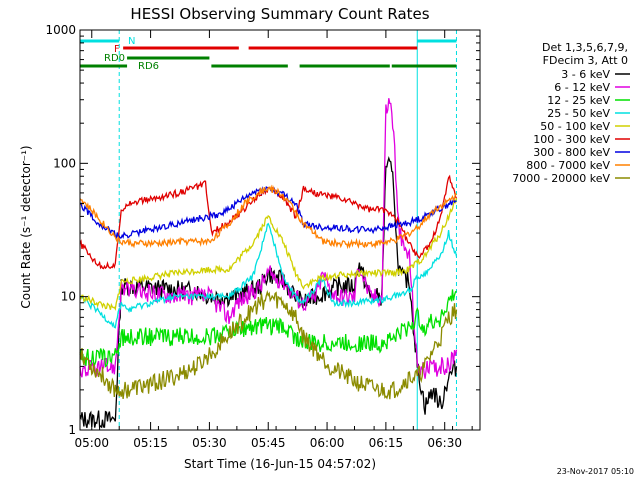 The width and height of the screenshot is (640, 485). I want to click on x-tick-label: 05:00, so click(91, 443).